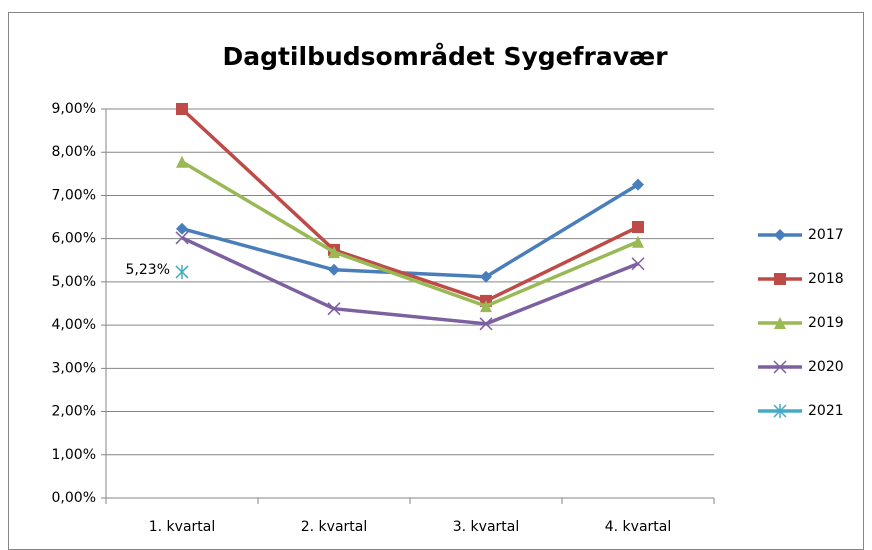 This screenshot has width=872, height=550. What do you see at coordinates (74, 239) in the screenshot?
I see `y-tick-label: 6,00%` at bounding box center [74, 239].